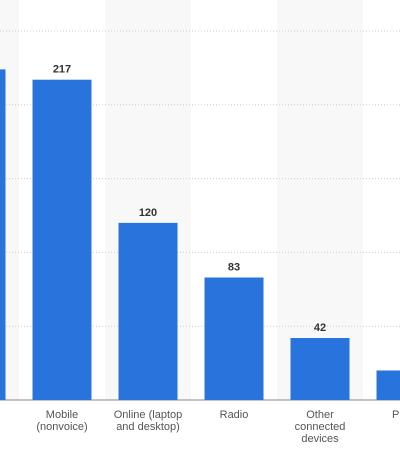  I want to click on value-label: 42, so click(320, 328).